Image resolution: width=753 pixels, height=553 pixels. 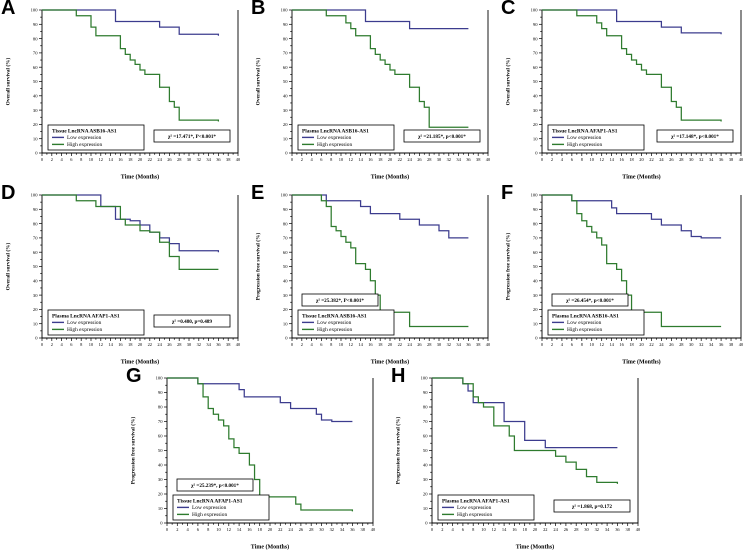 I want to click on y-tick-label: 90, so click(x=535, y=24).